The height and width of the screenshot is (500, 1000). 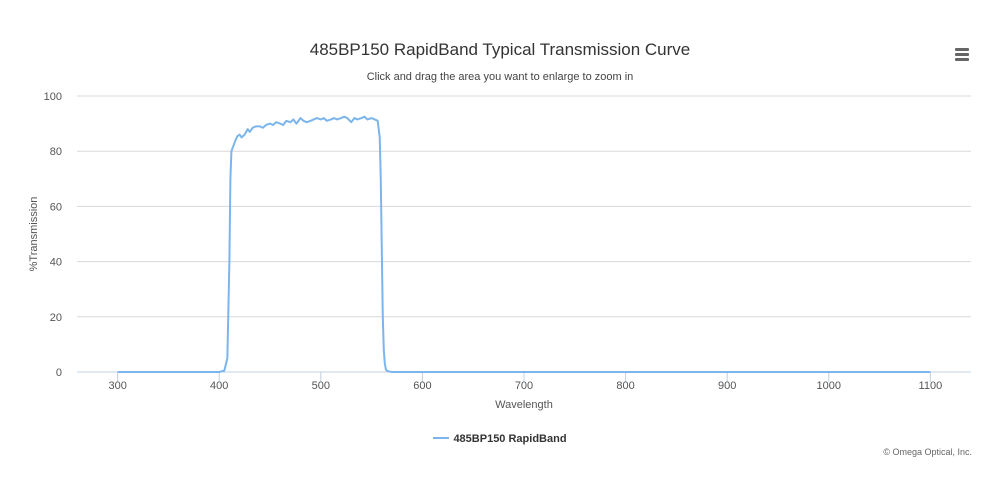 I want to click on x-tick-label: 500, so click(x=321, y=386).